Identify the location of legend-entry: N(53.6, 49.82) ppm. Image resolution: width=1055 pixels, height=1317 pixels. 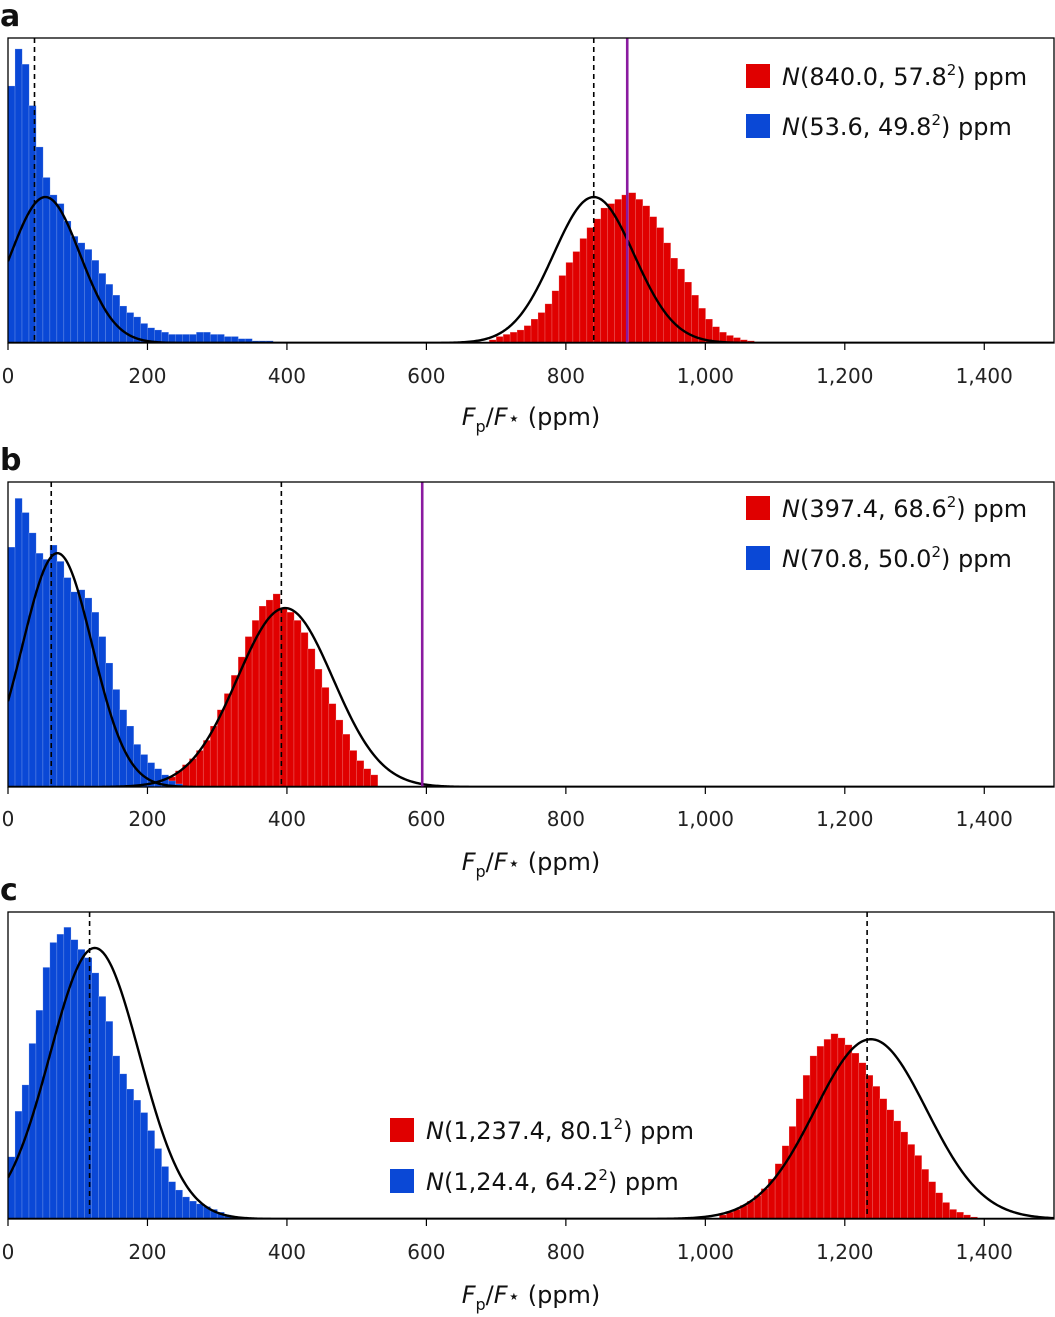
(897, 126).